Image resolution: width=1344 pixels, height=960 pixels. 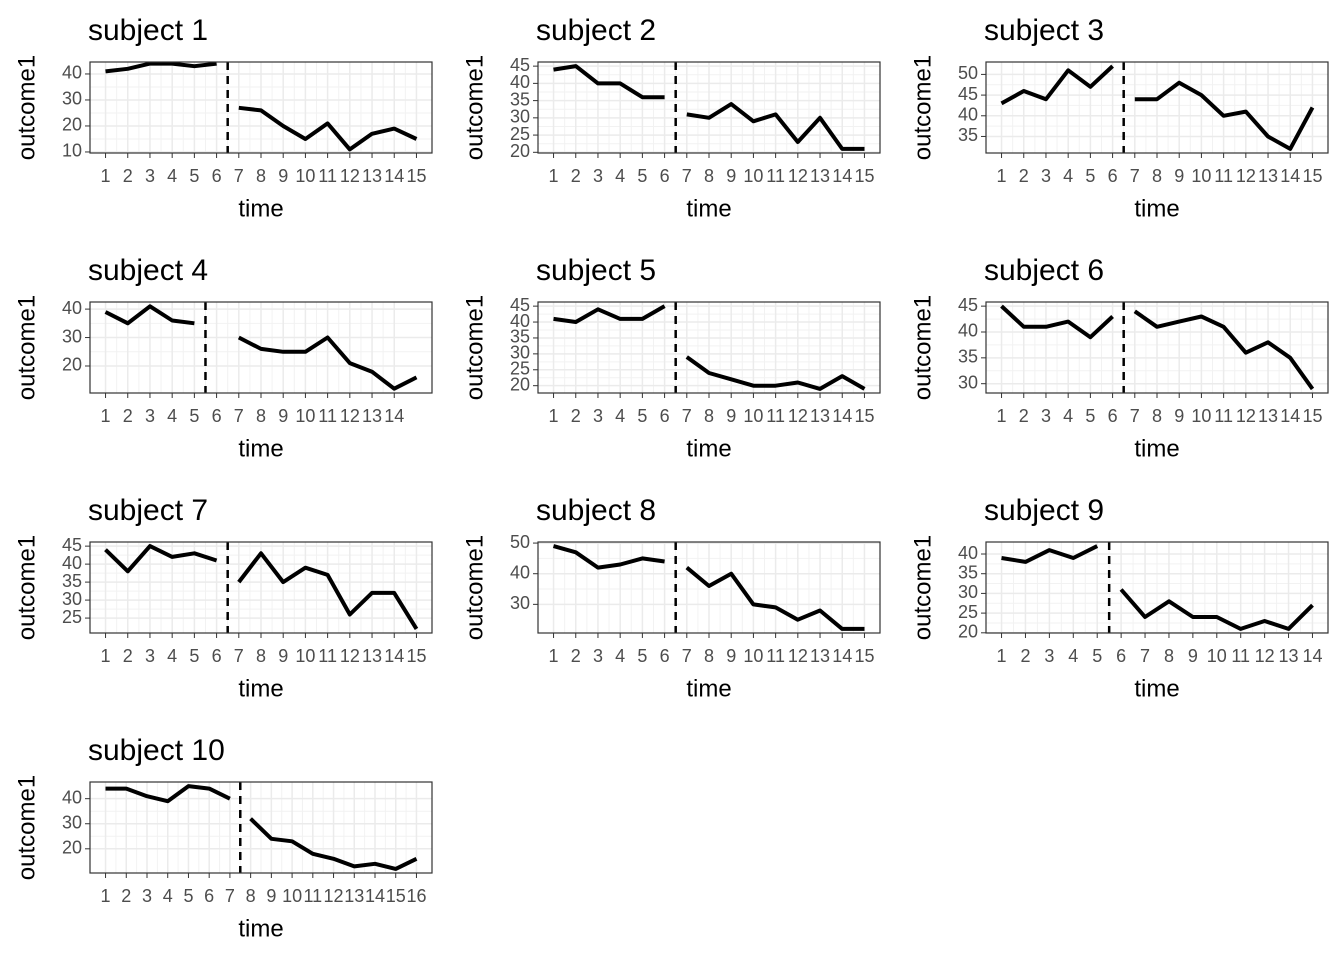 I want to click on panel-title: subject 10, so click(x=156, y=750).